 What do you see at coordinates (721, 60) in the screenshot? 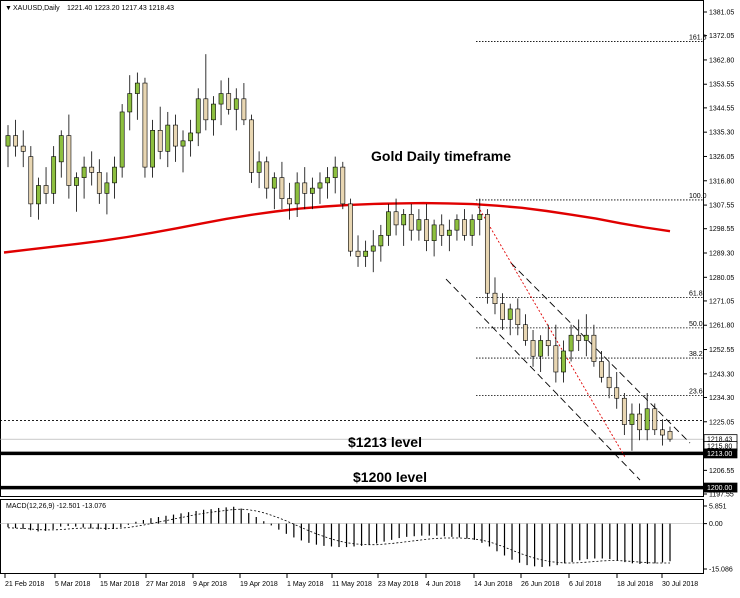
I see `price-tick-label: 1362.80` at bounding box center [721, 60].